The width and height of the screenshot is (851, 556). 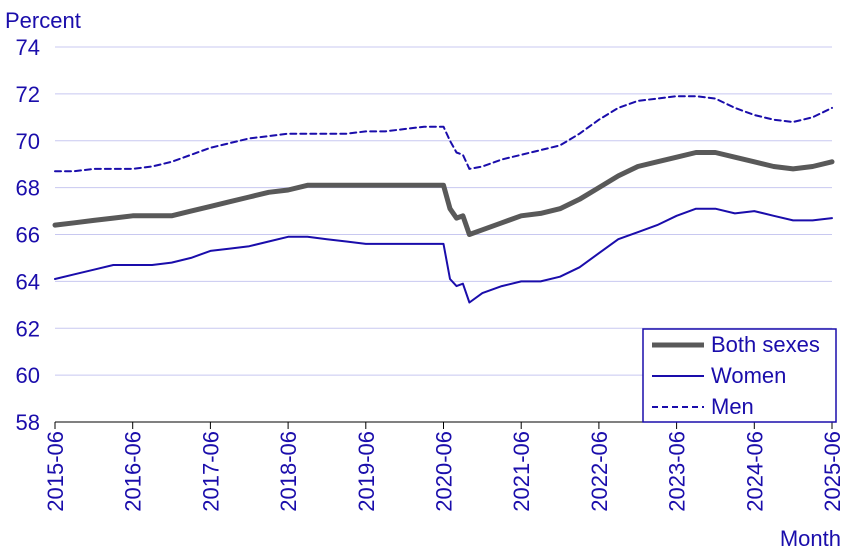 What do you see at coordinates (28, 188) in the screenshot?
I see `y-tick-label: 68` at bounding box center [28, 188].